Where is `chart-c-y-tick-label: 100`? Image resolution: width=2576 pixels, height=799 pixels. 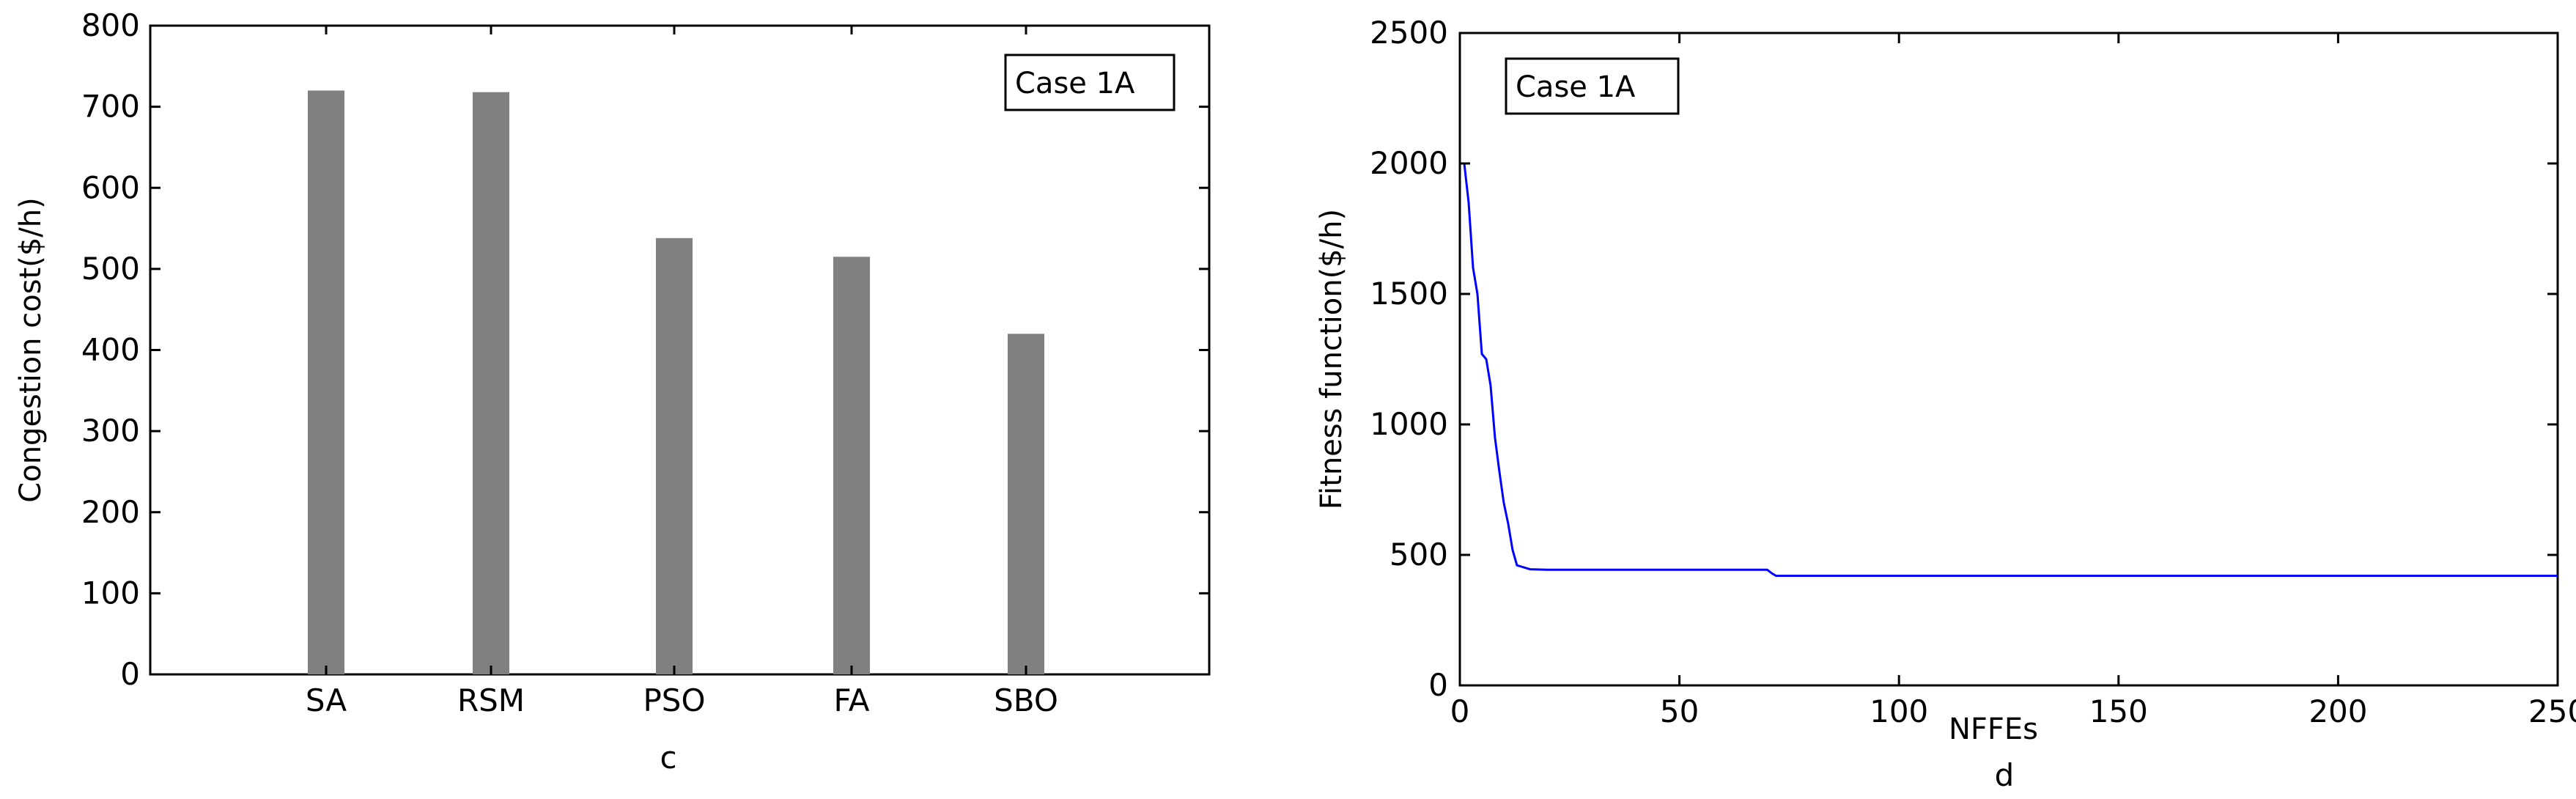
chart-c-y-tick-label: 100 is located at coordinates (110, 593).